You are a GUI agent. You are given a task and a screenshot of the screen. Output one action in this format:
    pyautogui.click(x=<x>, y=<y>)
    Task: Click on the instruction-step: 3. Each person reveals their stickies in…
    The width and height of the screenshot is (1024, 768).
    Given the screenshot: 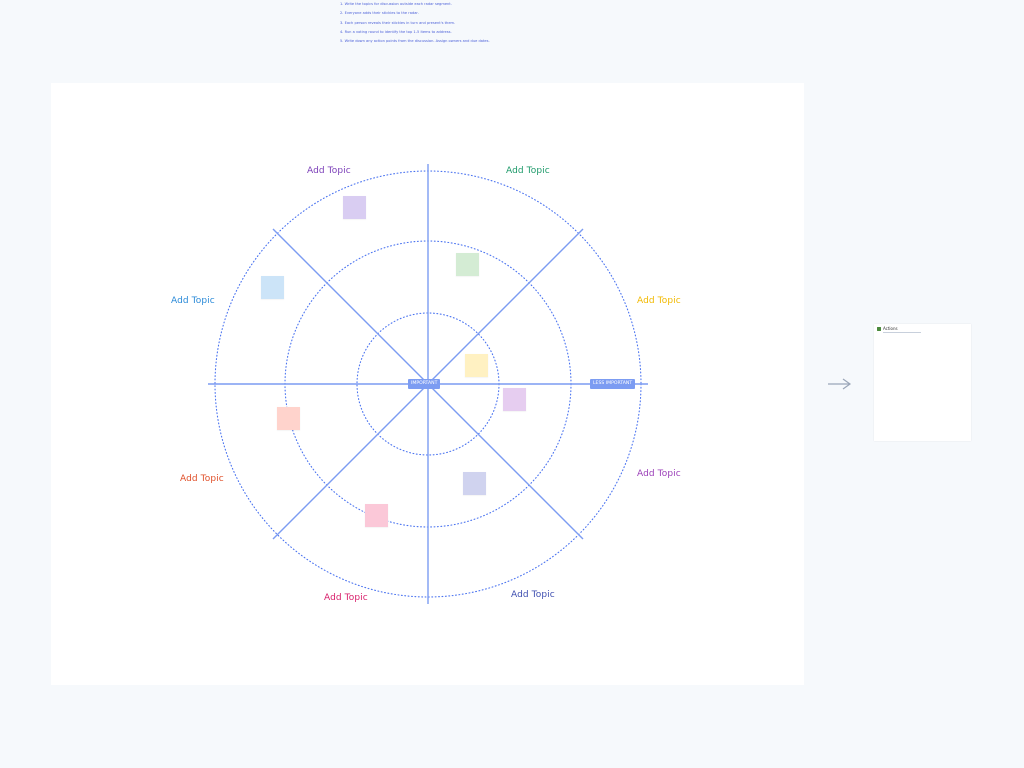 What is the action you would take?
    pyautogui.click(x=398, y=22)
    